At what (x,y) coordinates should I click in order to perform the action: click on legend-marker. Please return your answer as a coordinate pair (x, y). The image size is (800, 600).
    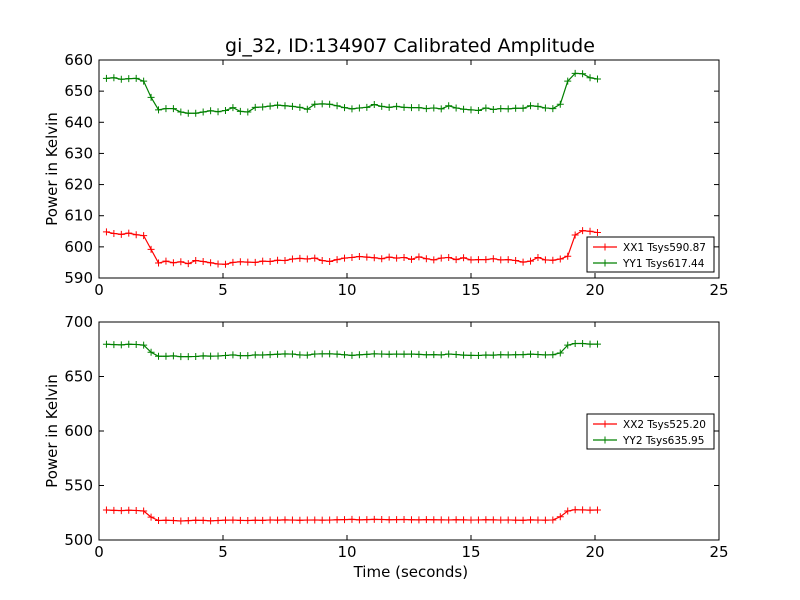
    Looking at the image, I should click on (605, 440).